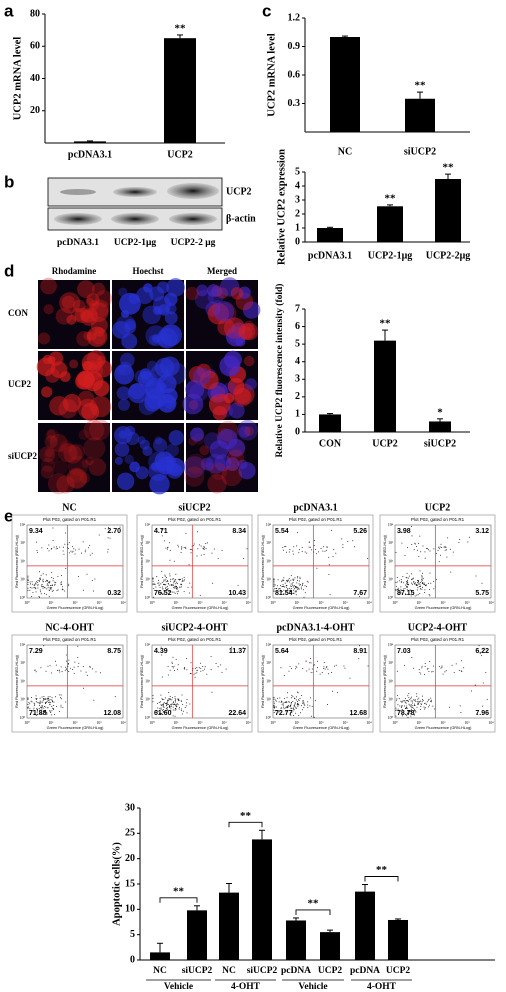  I want to click on bar, so click(448, 210).